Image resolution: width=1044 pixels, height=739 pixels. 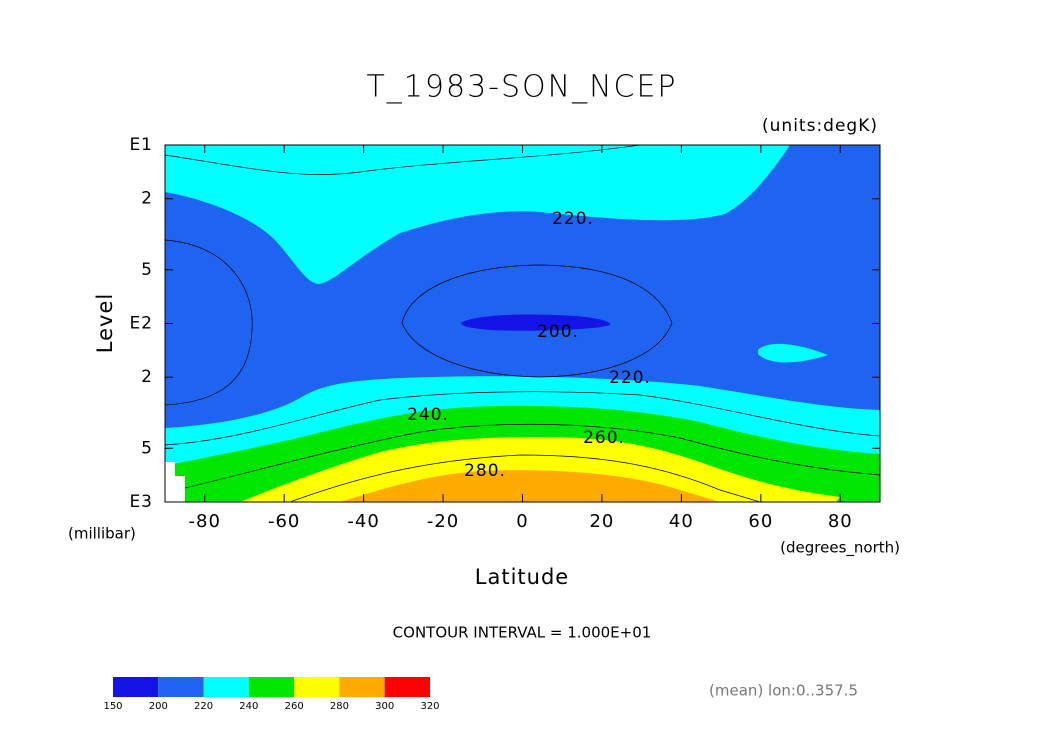 What do you see at coordinates (428, 415) in the screenshot?
I see `contour-label: 240.` at bounding box center [428, 415].